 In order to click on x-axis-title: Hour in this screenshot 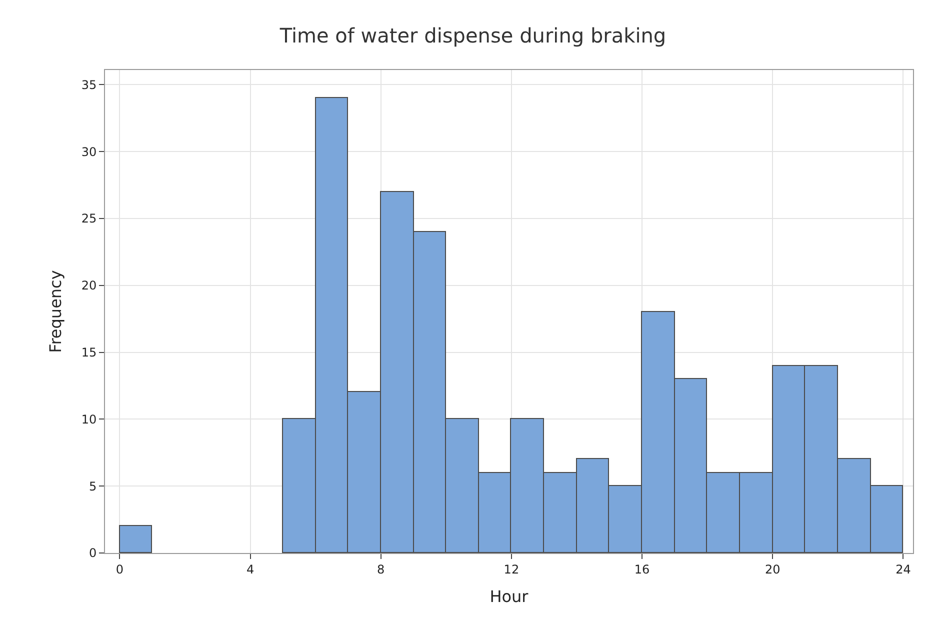, I will do `click(509, 596)`.